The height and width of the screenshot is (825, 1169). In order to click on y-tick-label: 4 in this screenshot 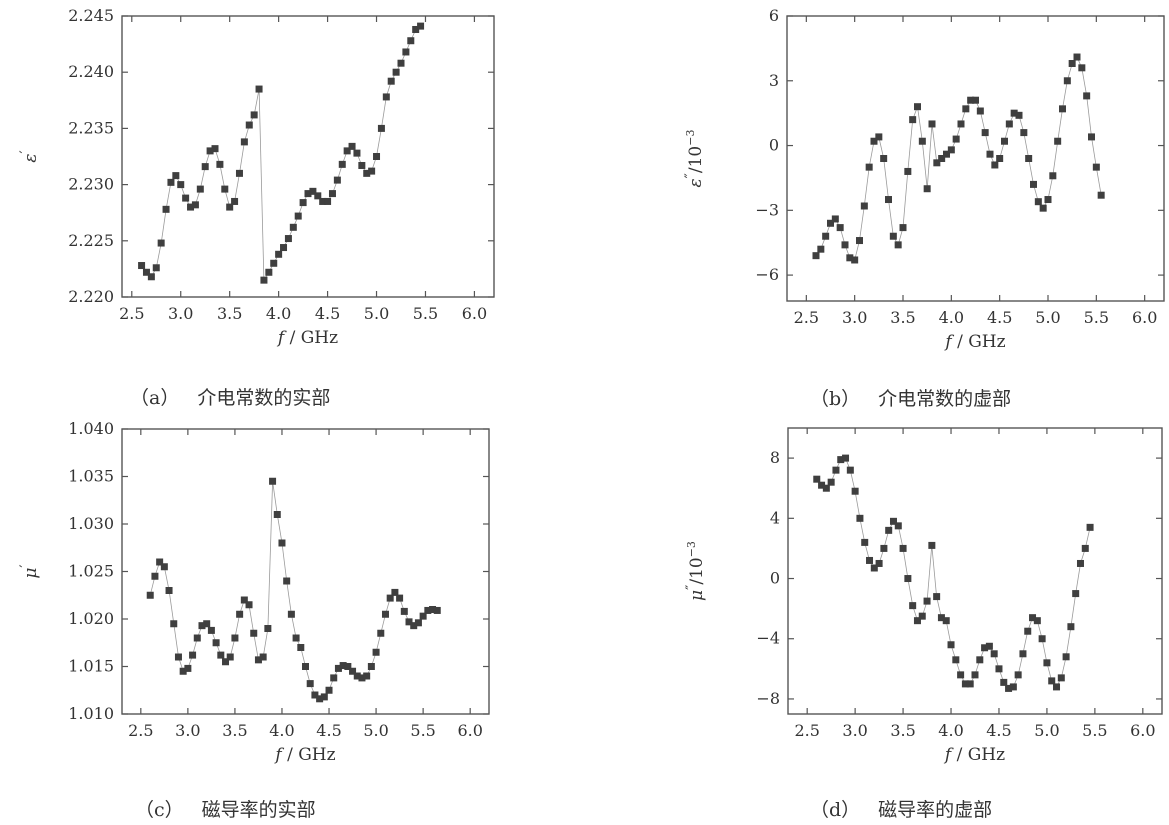, I will do `click(775, 517)`.